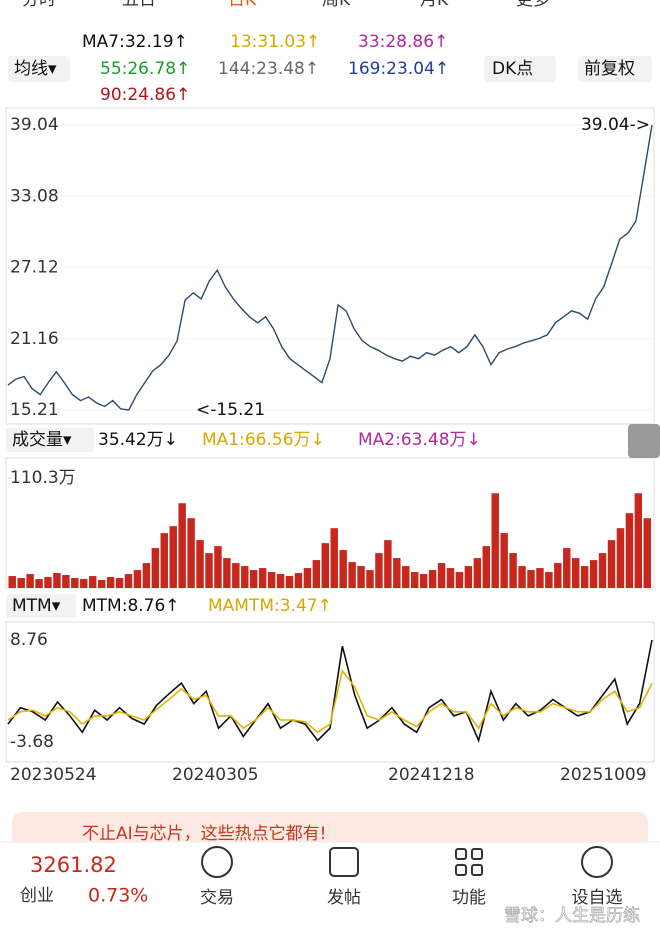 This screenshot has height=942, width=660. Describe the element at coordinates (39, 5) in the screenshot. I see `tab: 分时` at that location.